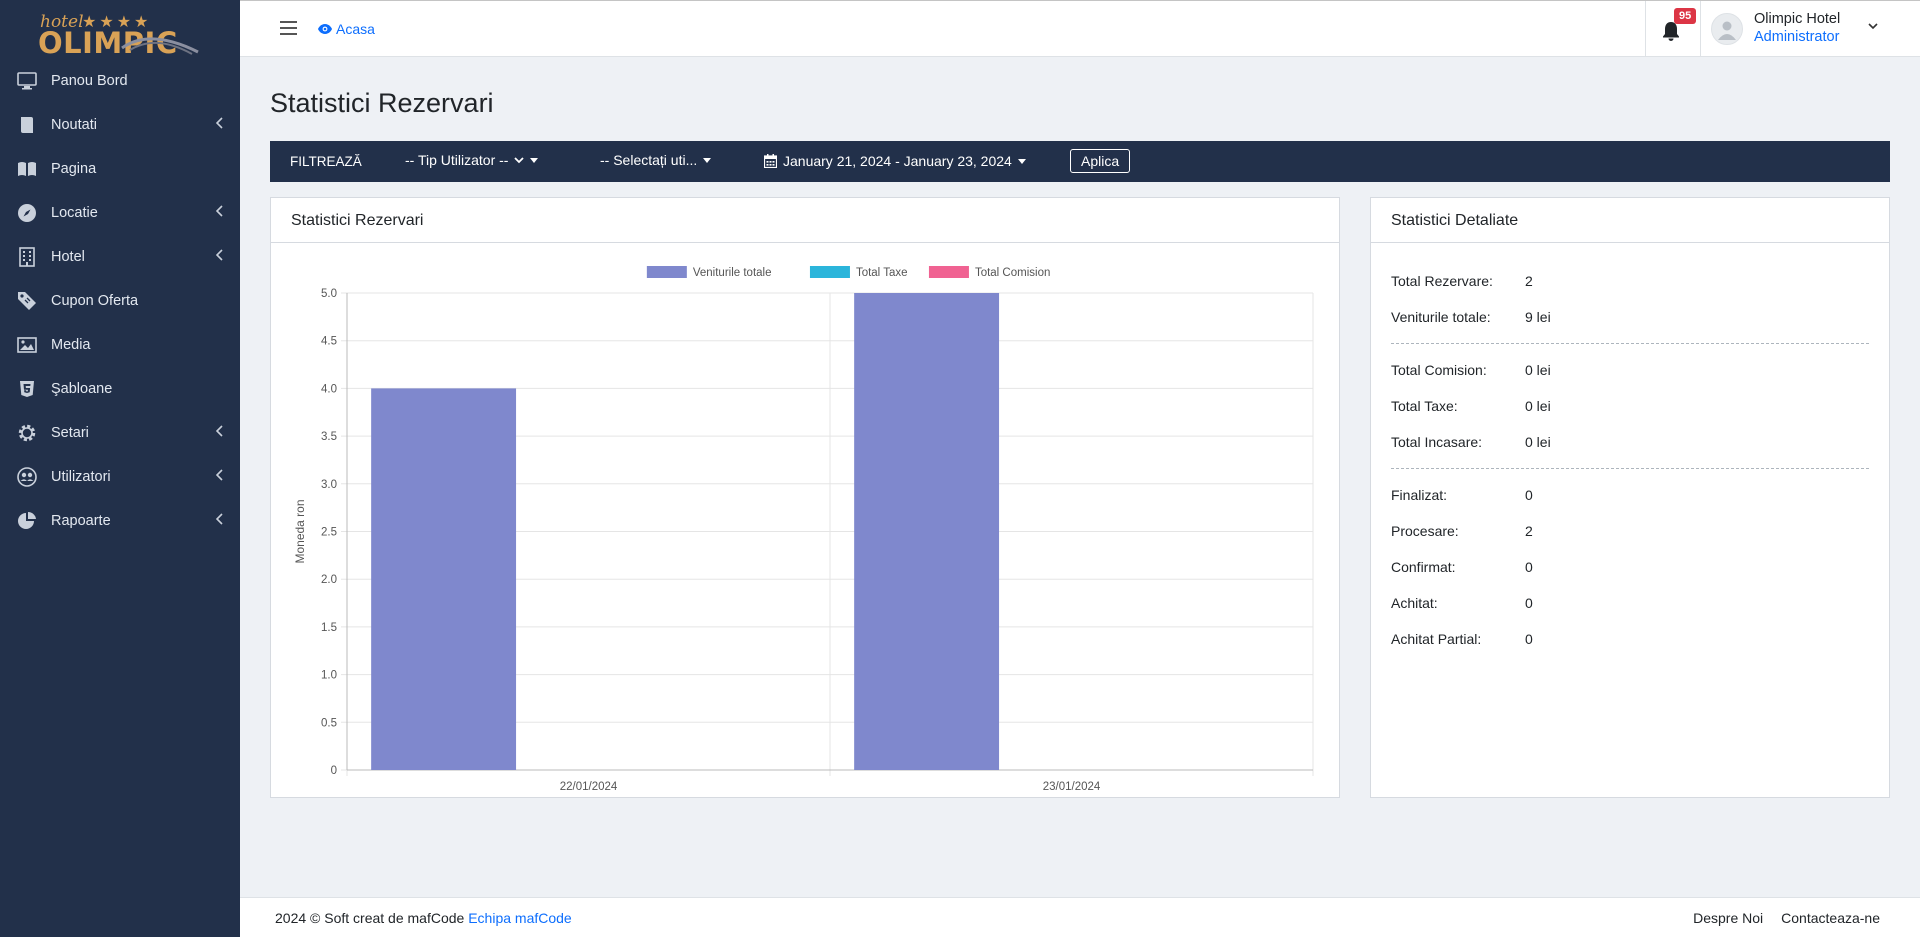 This screenshot has width=1920, height=937. What do you see at coordinates (81, 521) in the screenshot?
I see `sidebar-item-label: Rapoarte` at bounding box center [81, 521].